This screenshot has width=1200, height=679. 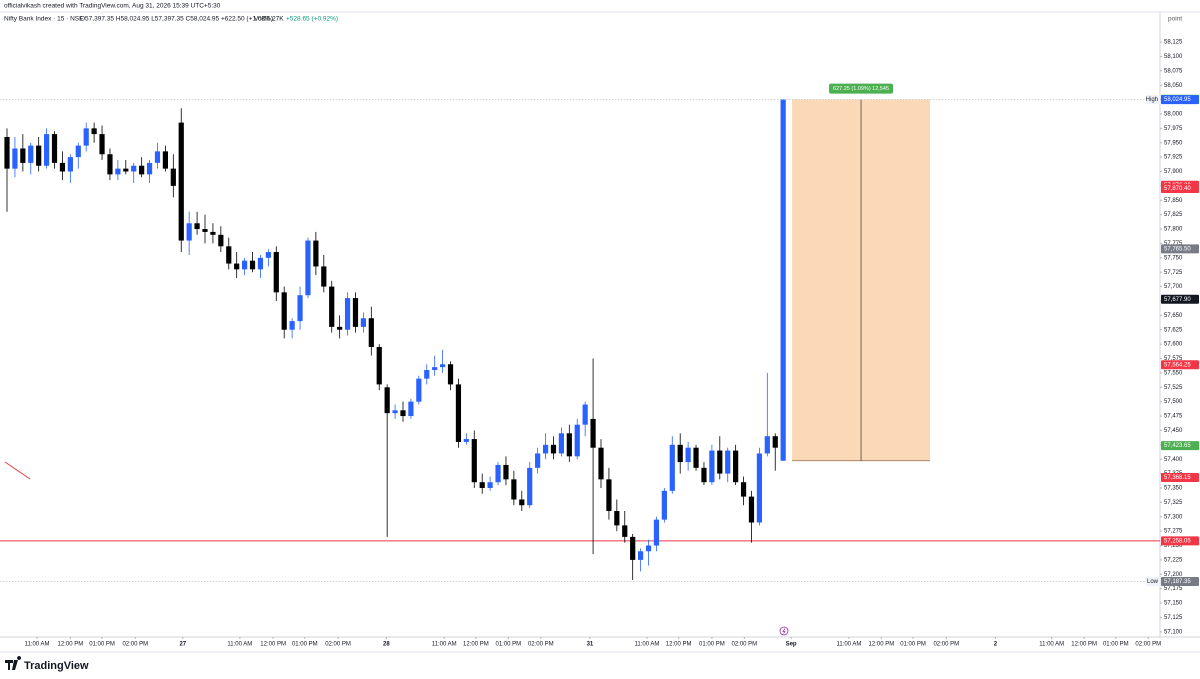 I want to click on symbol: Nifty Bank Index · 15 · NSE, so click(x=44, y=19).